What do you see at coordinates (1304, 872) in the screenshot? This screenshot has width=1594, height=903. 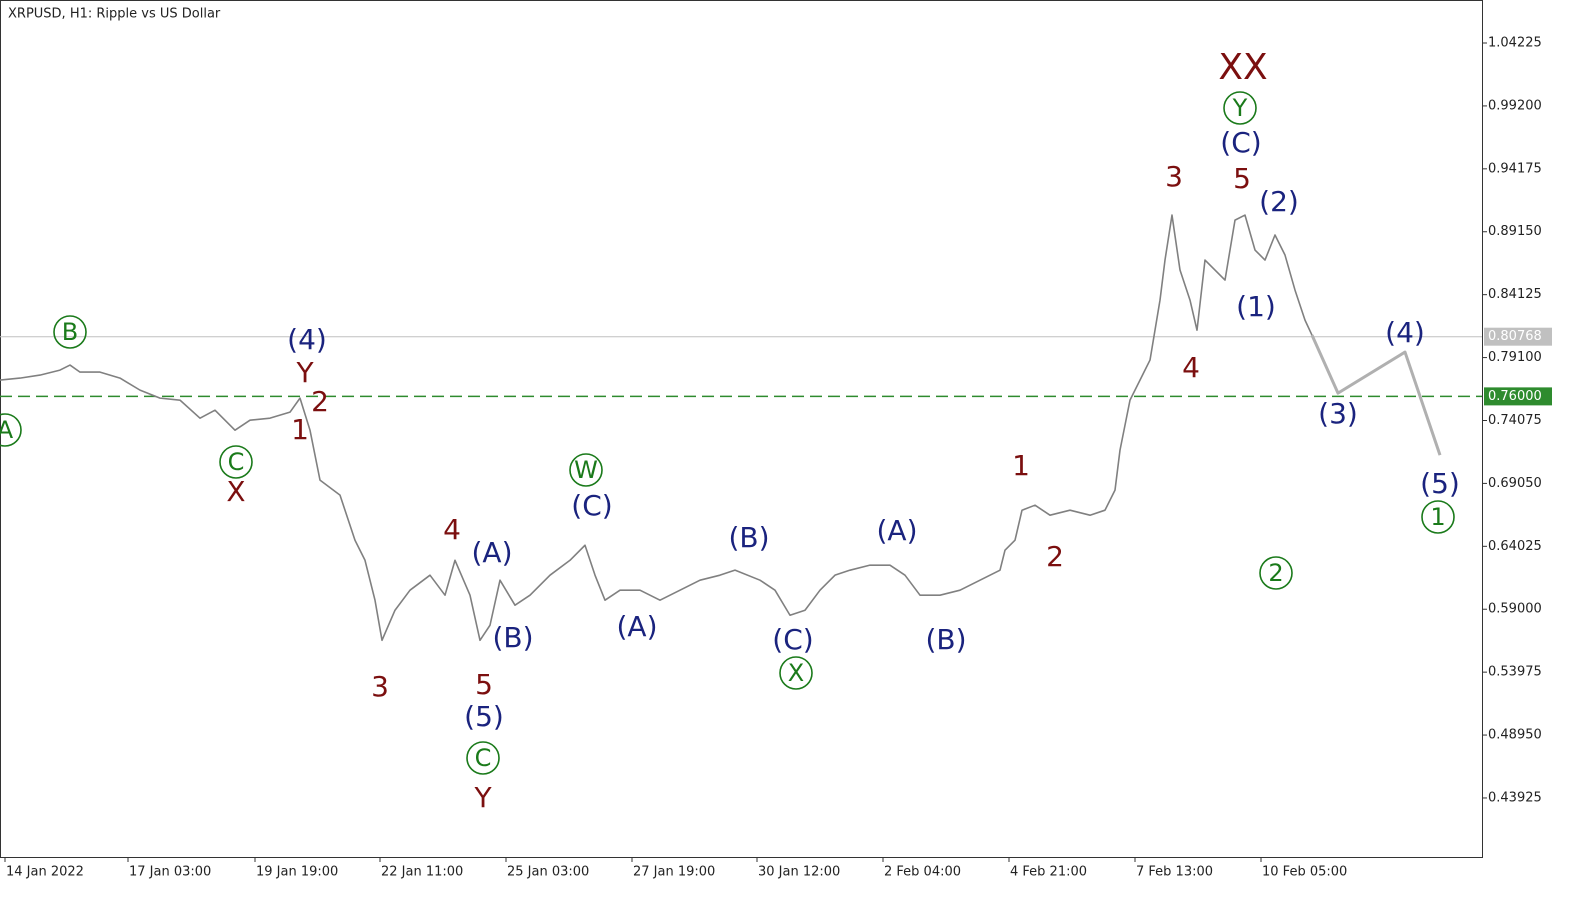 I see `x-tick-label: 10 Feb 05:00` at bounding box center [1304, 872].